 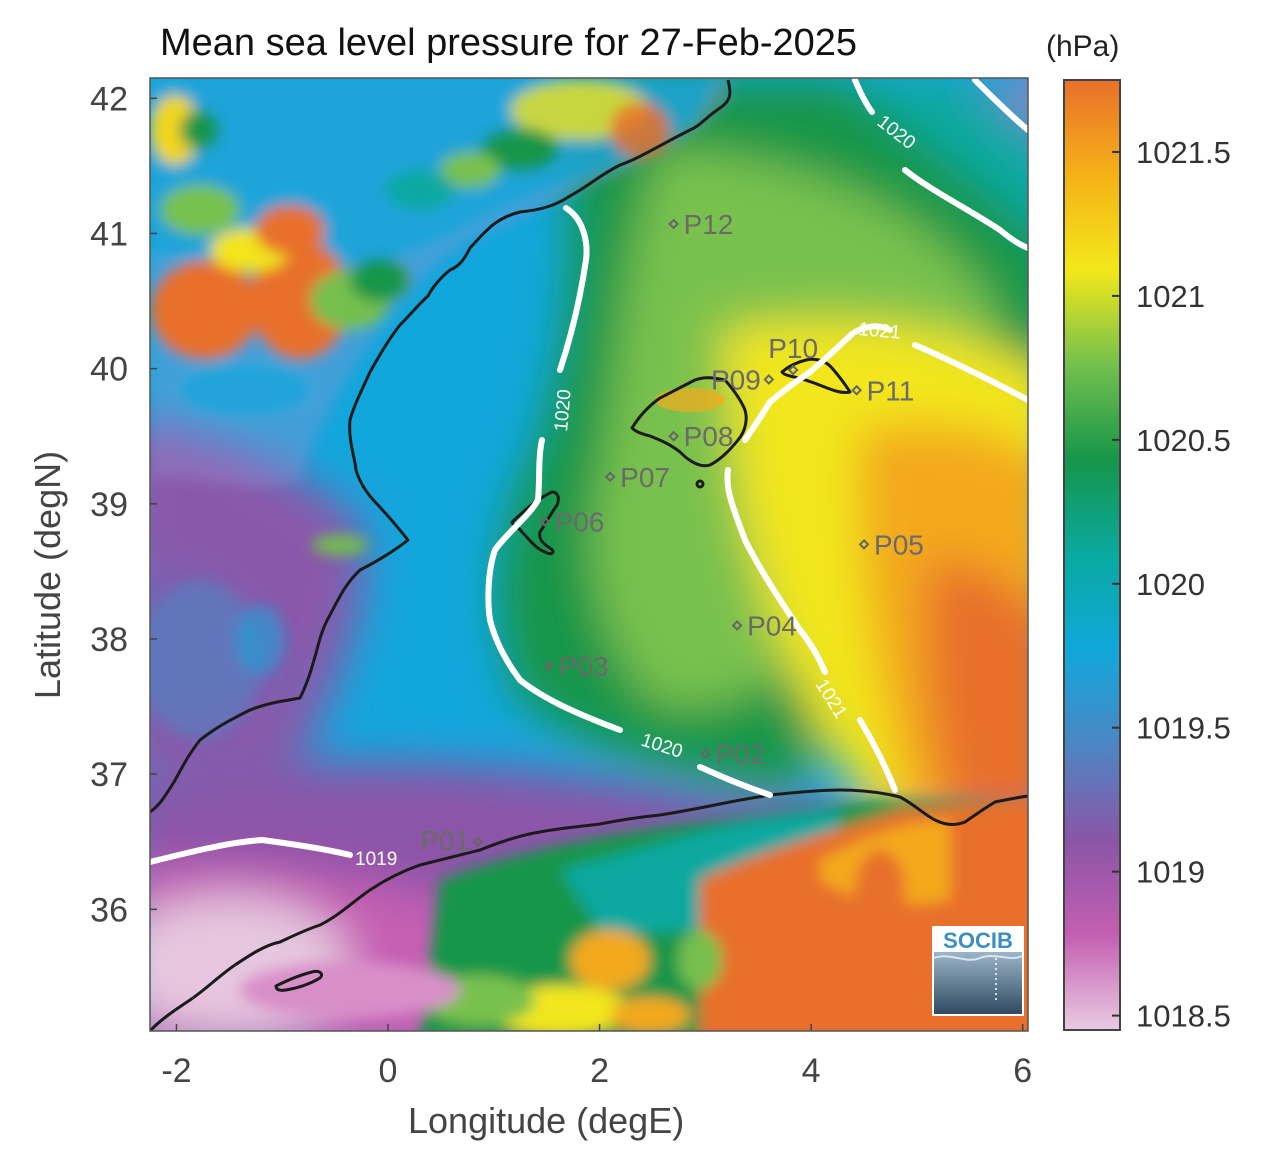 I want to click on colorbar-frame, so click(x=1092, y=555).